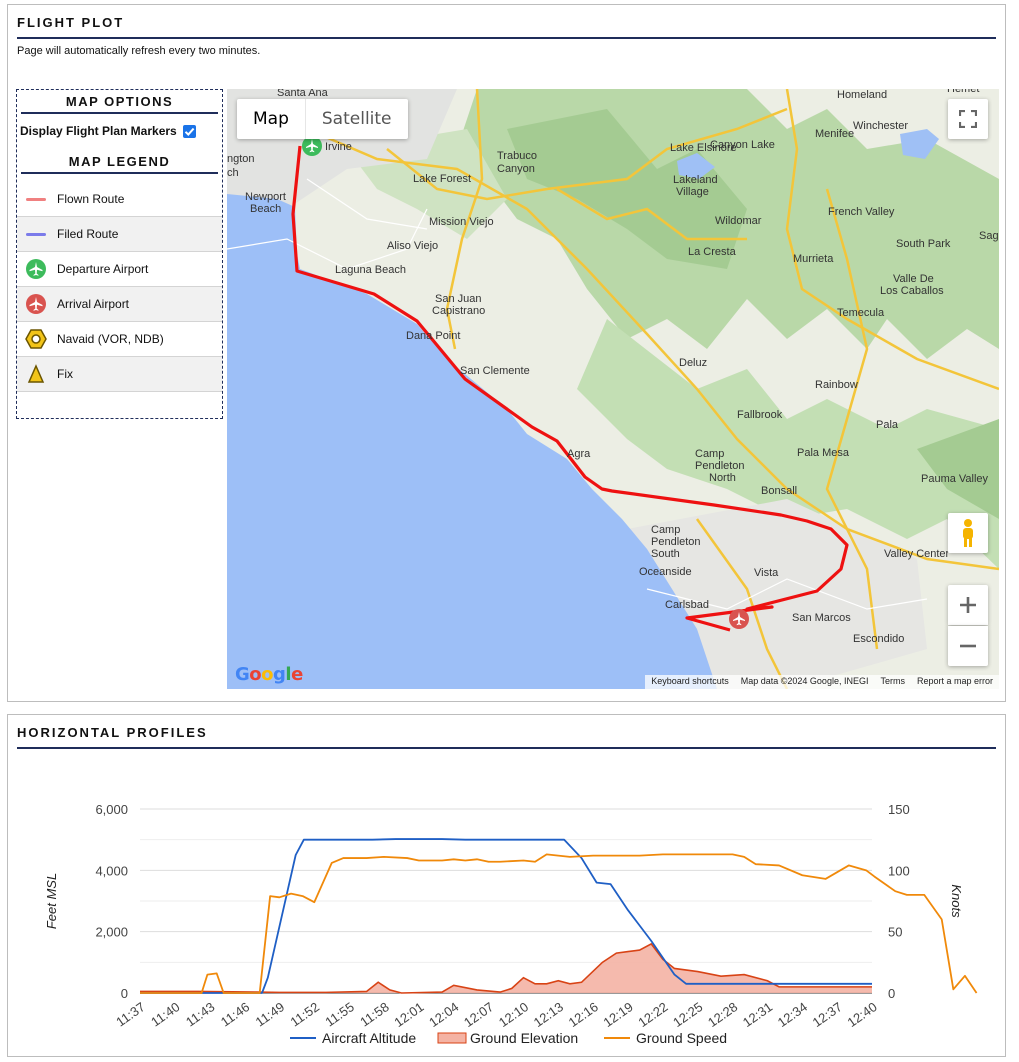 The width and height of the screenshot is (1019, 1062). I want to click on minus-icon, so click(968, 646).